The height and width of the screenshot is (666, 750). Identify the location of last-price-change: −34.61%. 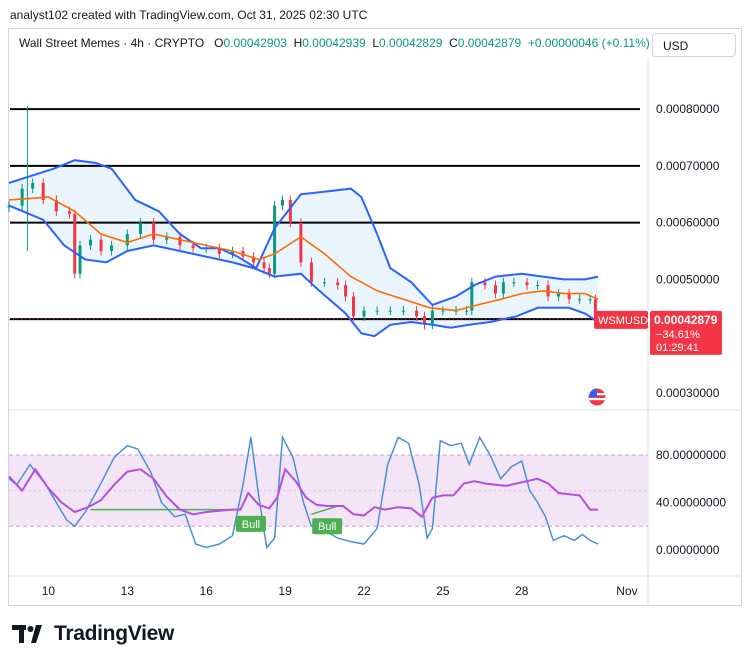
(678, 335).